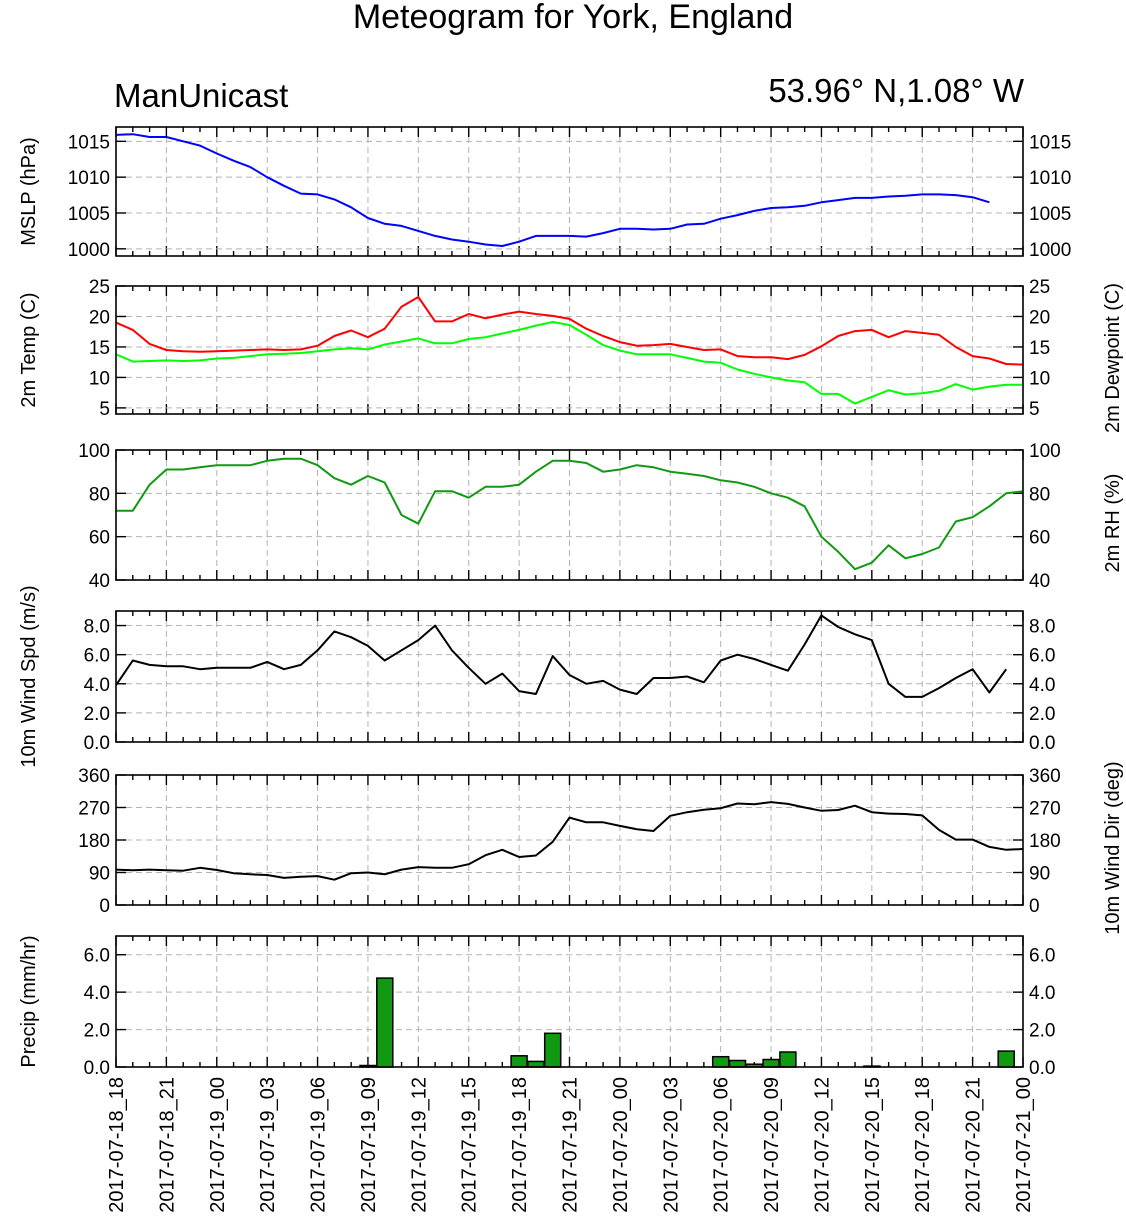 The image size is (1126, 1232). Describe the element at coordinates (772, 1145) in the screenshot. I see `x-tick-label: 2017-07-20_09` at that location.